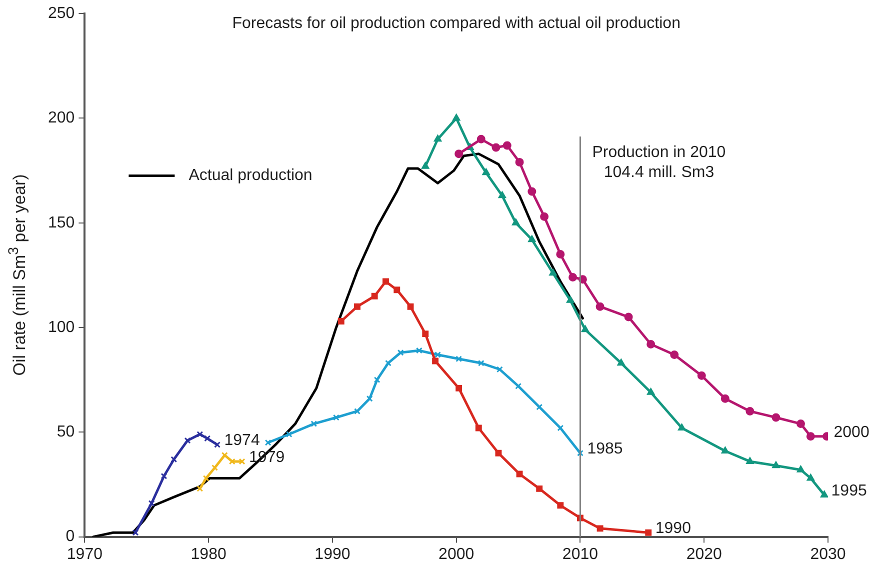 The image size is (878, 570). What do you see at coordinates (673, 529) in the screenshot?
I see `series-label: 1990` at bounding box center [673, 529].